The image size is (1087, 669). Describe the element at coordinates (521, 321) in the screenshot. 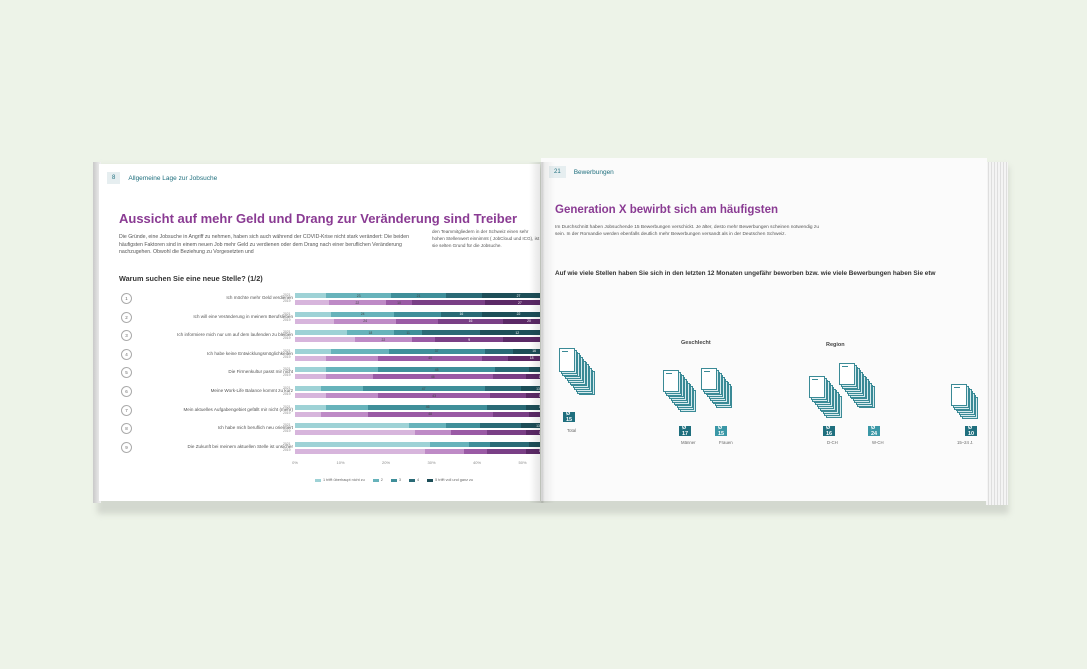

I see `bar-segment: 20` at that location.